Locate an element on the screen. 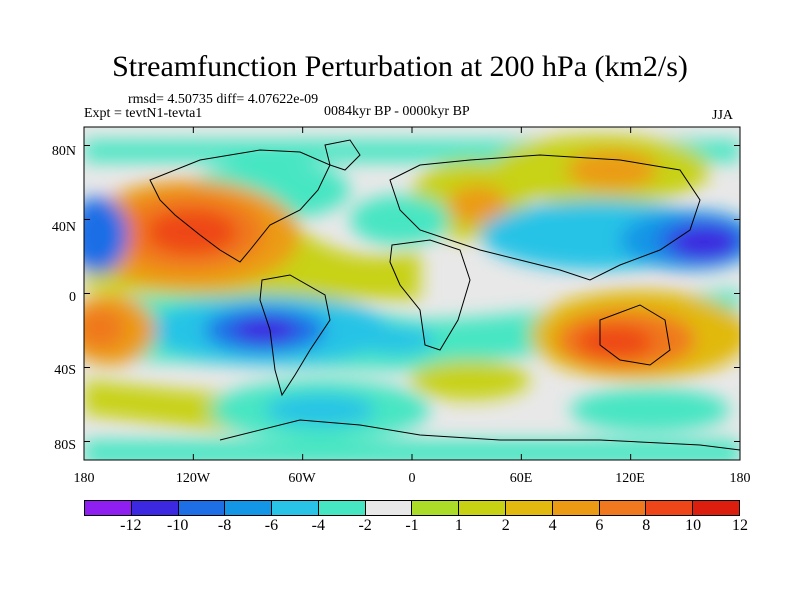 The width and height of the screenshot is (800, 600). colorbar-label: 8 is located at coordinates (646, 525).